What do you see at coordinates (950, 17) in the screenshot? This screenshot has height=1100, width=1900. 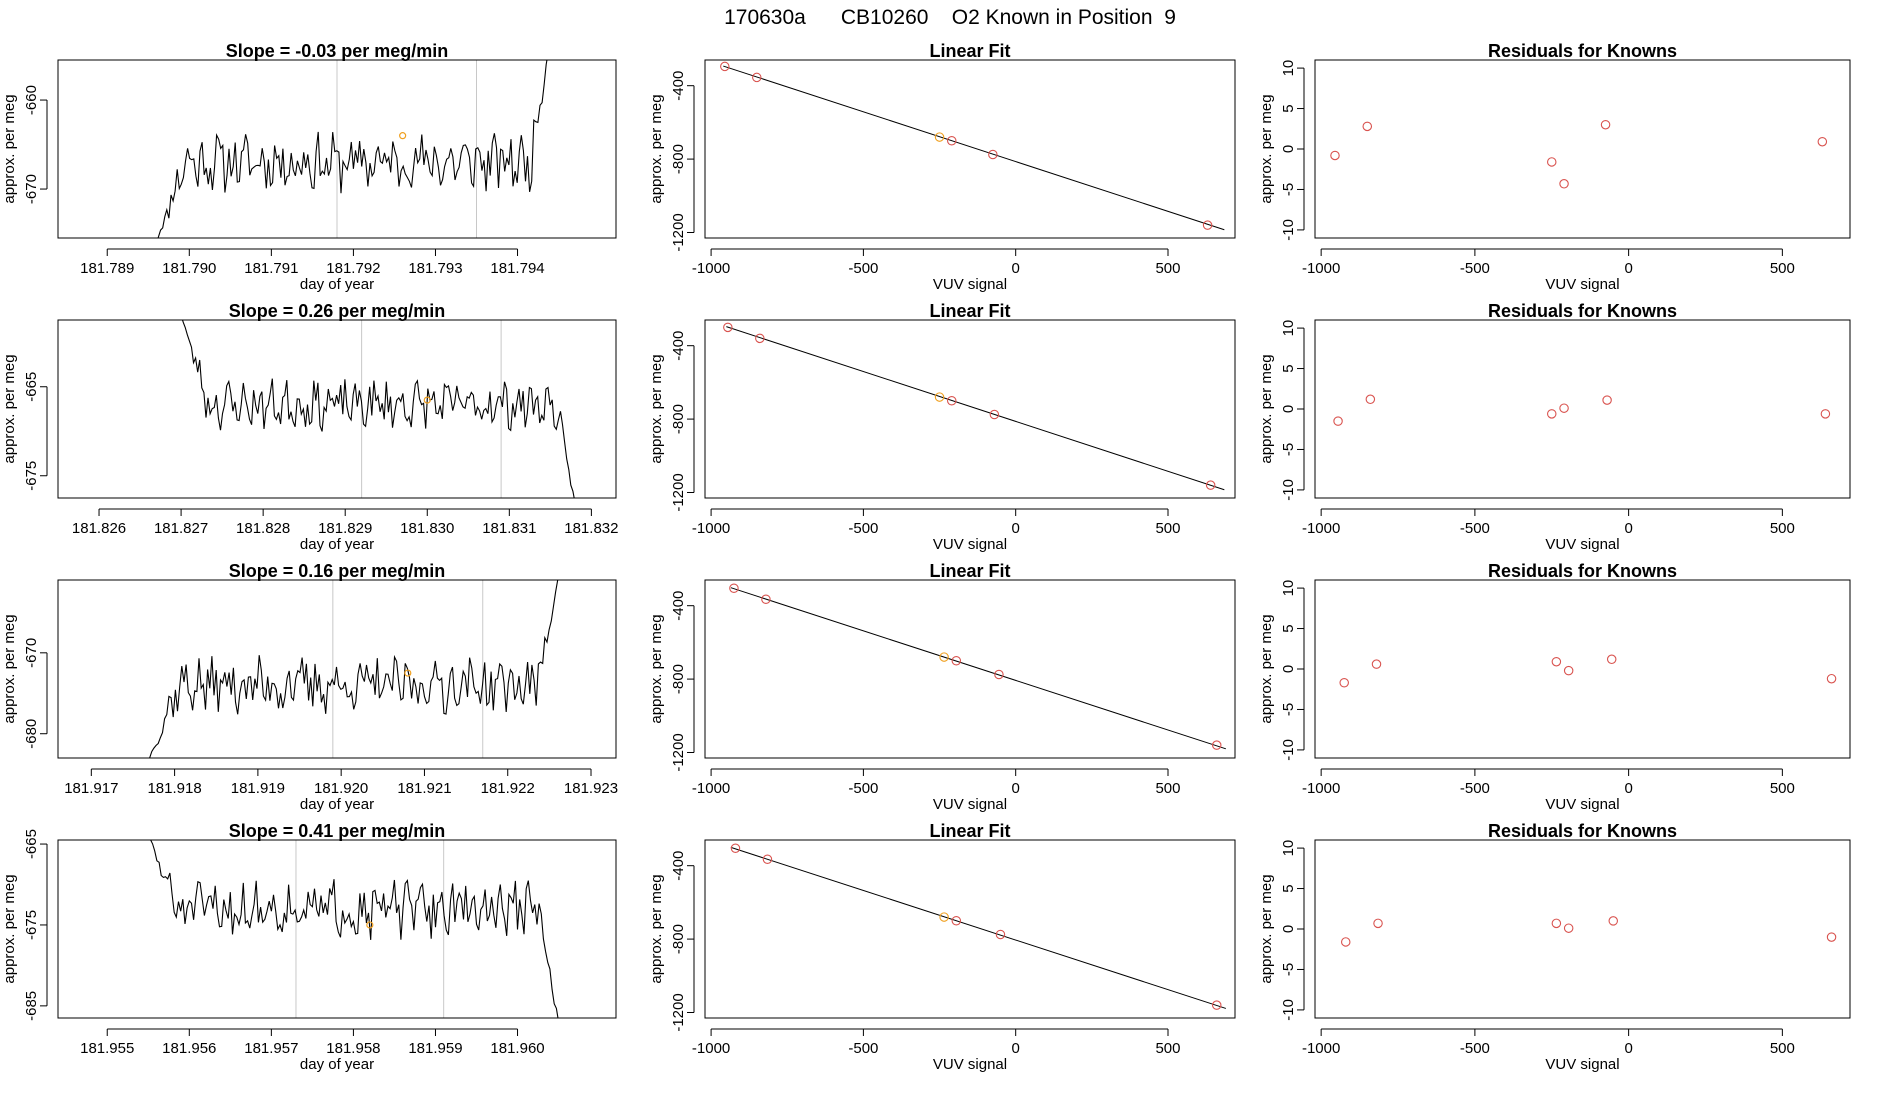 I see `figure-title: 170630a CB10260 O2 Known in Position 9` at bounding box center [950, 17].